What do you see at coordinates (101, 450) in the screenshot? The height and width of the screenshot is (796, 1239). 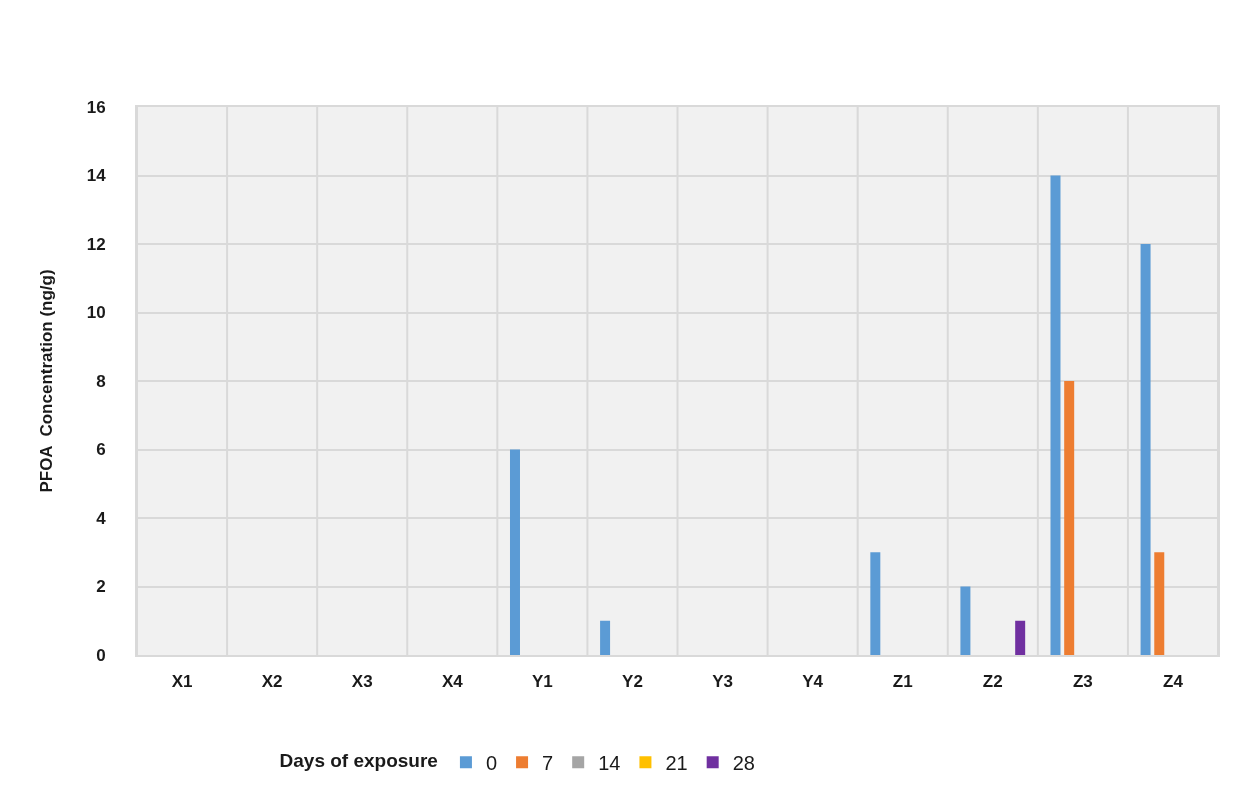 I see `y-tick-label: 6` at bounding box center [101, 450].